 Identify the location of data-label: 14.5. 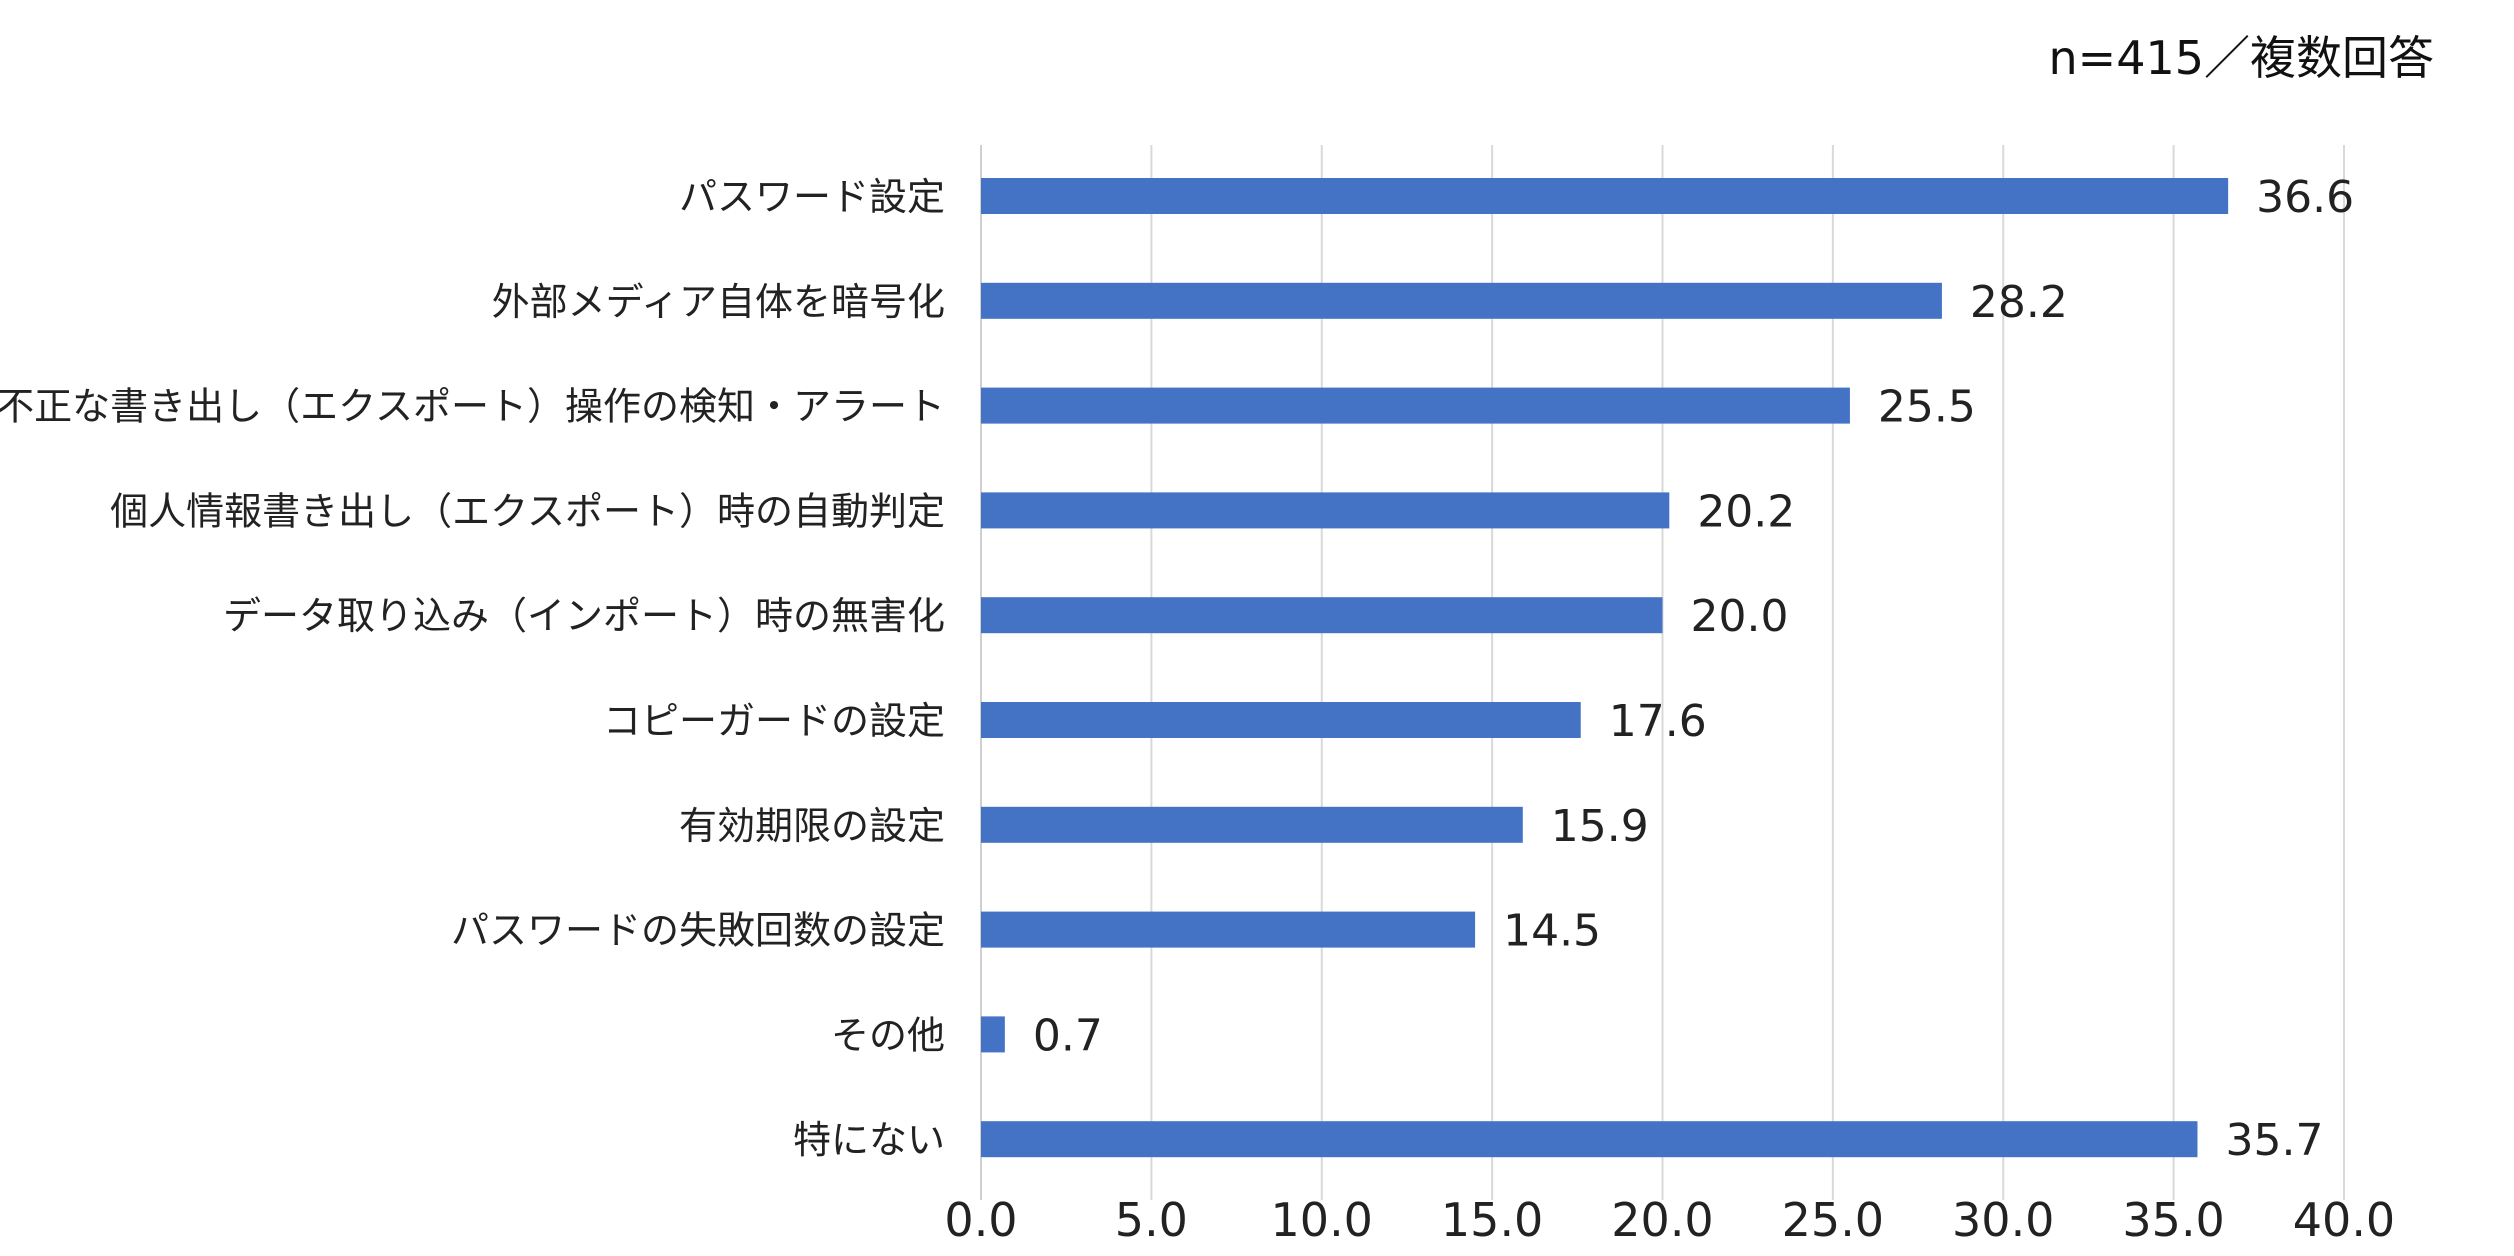
(1552, 931).